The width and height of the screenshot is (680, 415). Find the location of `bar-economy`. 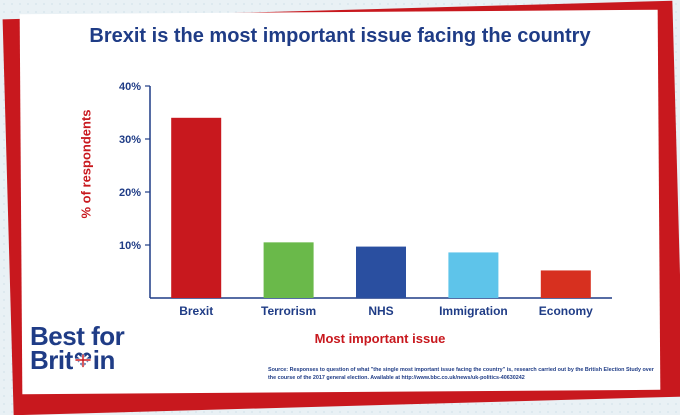

bar-economy is located at coordinates (565, 284).